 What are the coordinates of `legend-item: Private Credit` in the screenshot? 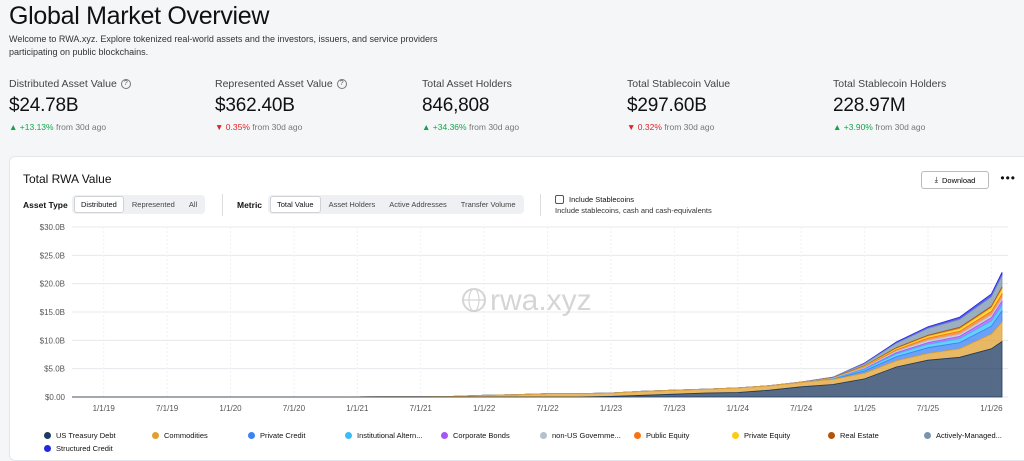 It's located at (276, 435).